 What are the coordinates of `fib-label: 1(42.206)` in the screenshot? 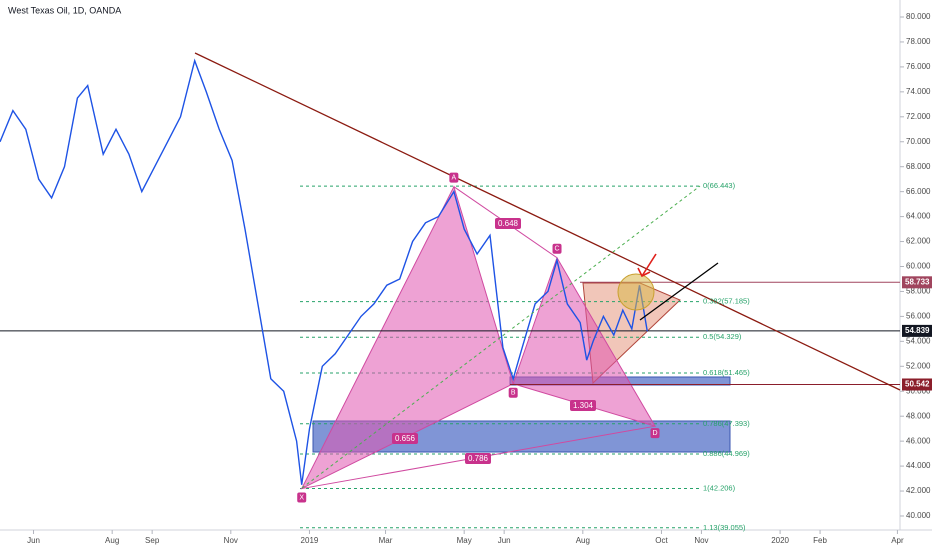 It's located at (719, 487).